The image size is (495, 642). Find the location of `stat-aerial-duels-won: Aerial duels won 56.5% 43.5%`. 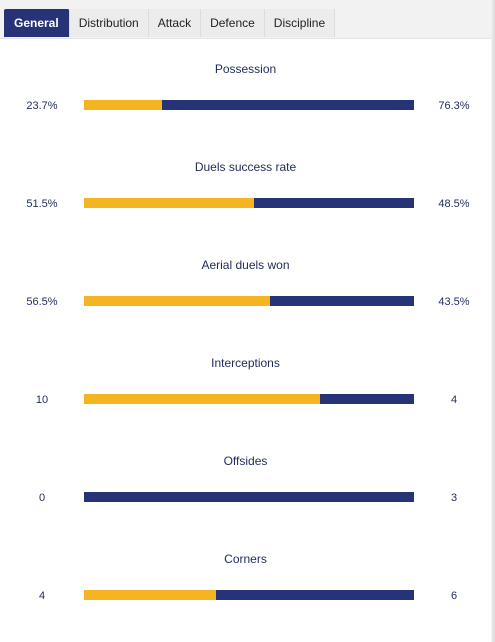

stat-aerial-duels-won: Aerial duels won 56.5% 43.5% is located at coordinates (245, 288).